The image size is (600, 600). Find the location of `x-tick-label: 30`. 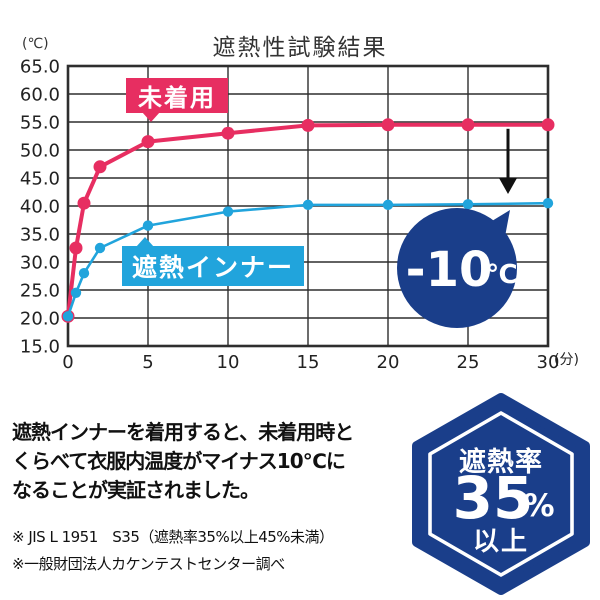

x-tick-label: 30 is located at coordinates (548, 362).